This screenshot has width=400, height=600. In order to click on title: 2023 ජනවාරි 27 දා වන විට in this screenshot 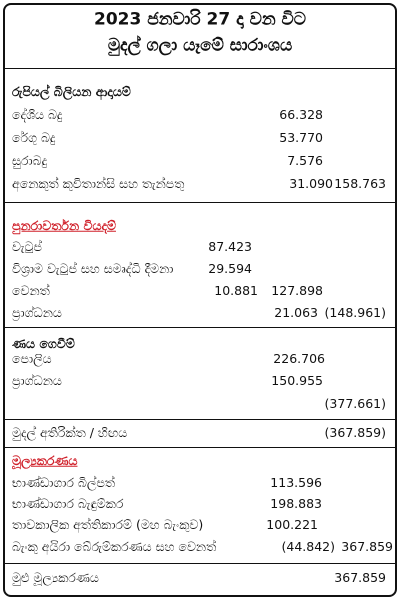, I will do `click(200, 19)`.